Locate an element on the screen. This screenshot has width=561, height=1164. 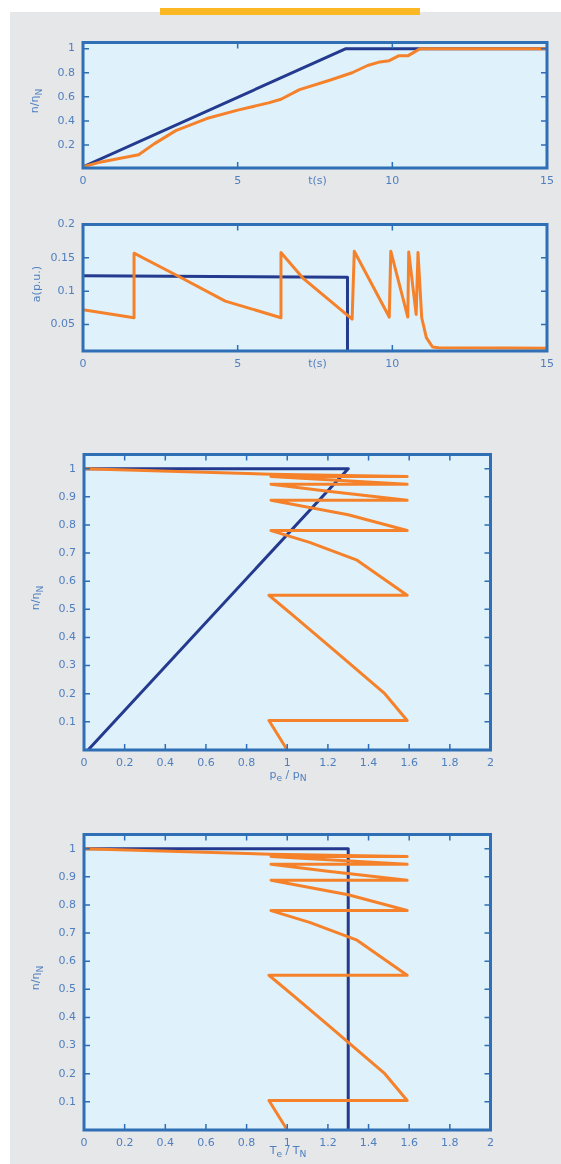
x-axis-title: p$_{e}$ / p$_{N}$ is located at coordinates (288, 776).